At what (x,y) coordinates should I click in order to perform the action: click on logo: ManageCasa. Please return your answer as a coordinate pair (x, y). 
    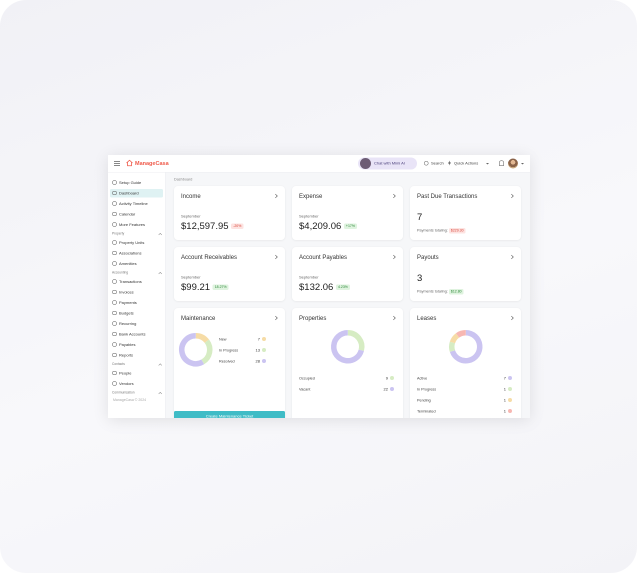
    Looking at the image, I should click on (152, 163).